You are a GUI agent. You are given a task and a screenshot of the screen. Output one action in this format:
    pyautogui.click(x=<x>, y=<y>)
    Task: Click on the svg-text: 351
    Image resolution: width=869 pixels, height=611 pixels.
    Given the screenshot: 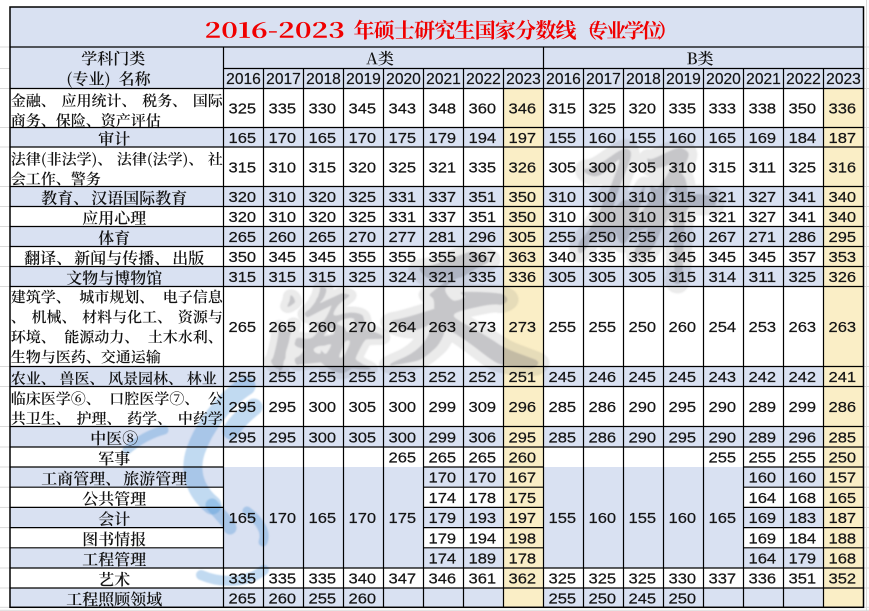 What is the action you would take?
    pyautogui.click(x=483, y=217)
    